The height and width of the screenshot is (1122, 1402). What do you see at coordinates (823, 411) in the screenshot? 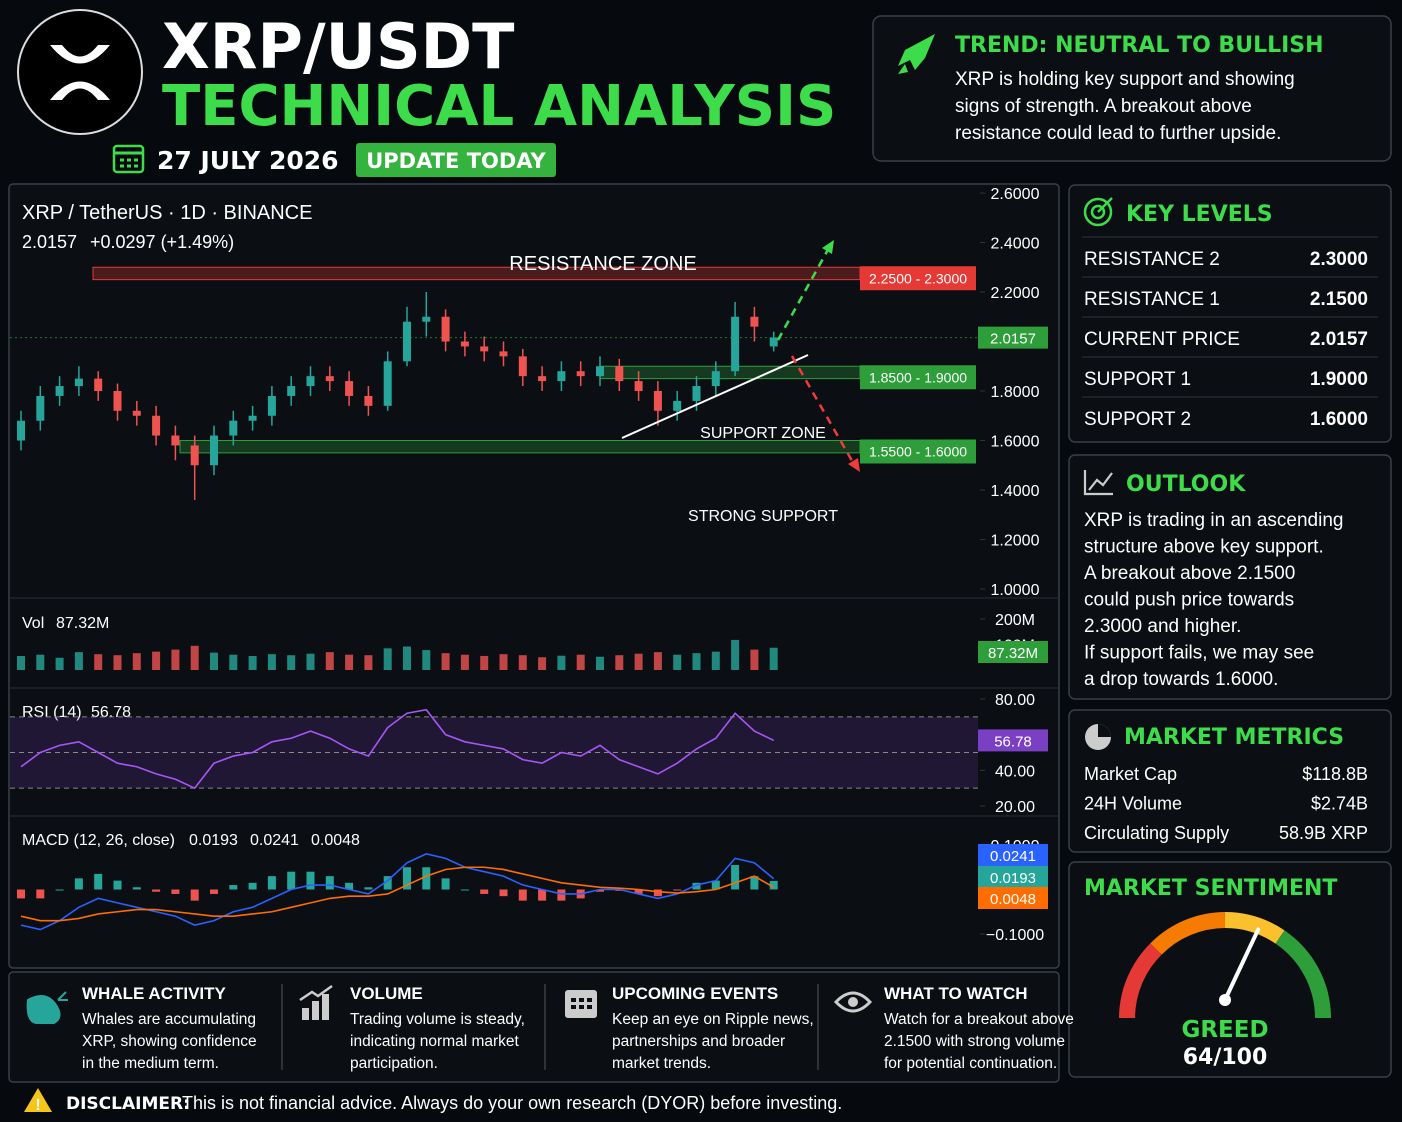
I see `bear-arrow` at bounding box center [823, 411].